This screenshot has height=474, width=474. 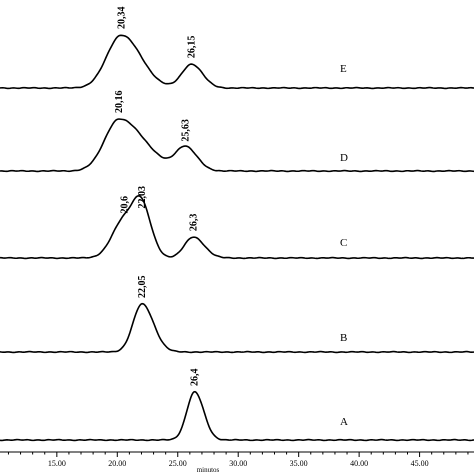 What do you see at coordinates (185, 130) in the screenshot?
I see `peak-label-d-2: 25,63` at bounding box center [185, 130].